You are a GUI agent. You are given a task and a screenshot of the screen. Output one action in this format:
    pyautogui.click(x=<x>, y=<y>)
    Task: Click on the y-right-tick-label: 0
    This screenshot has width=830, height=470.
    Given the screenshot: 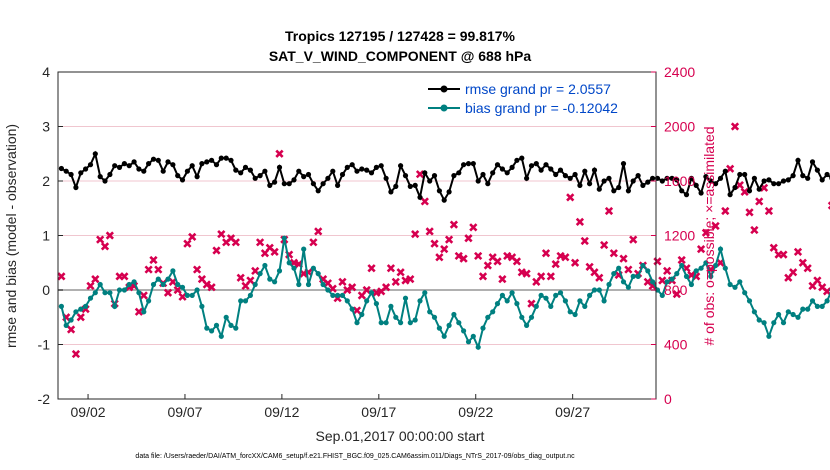 What is the action you would take?
    pyautogui.click(x=668, y=399)
    